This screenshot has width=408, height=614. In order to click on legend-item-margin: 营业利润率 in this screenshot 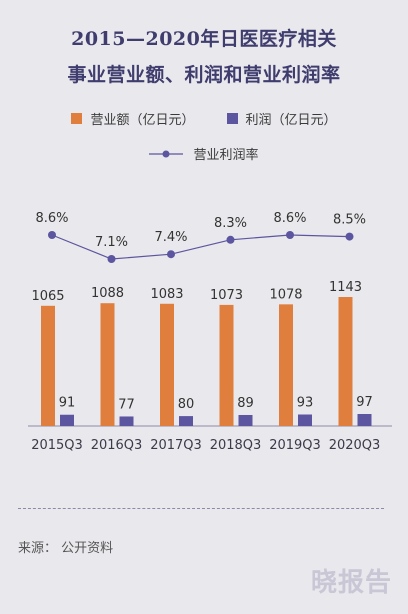, I will do `click(203, 153)`.